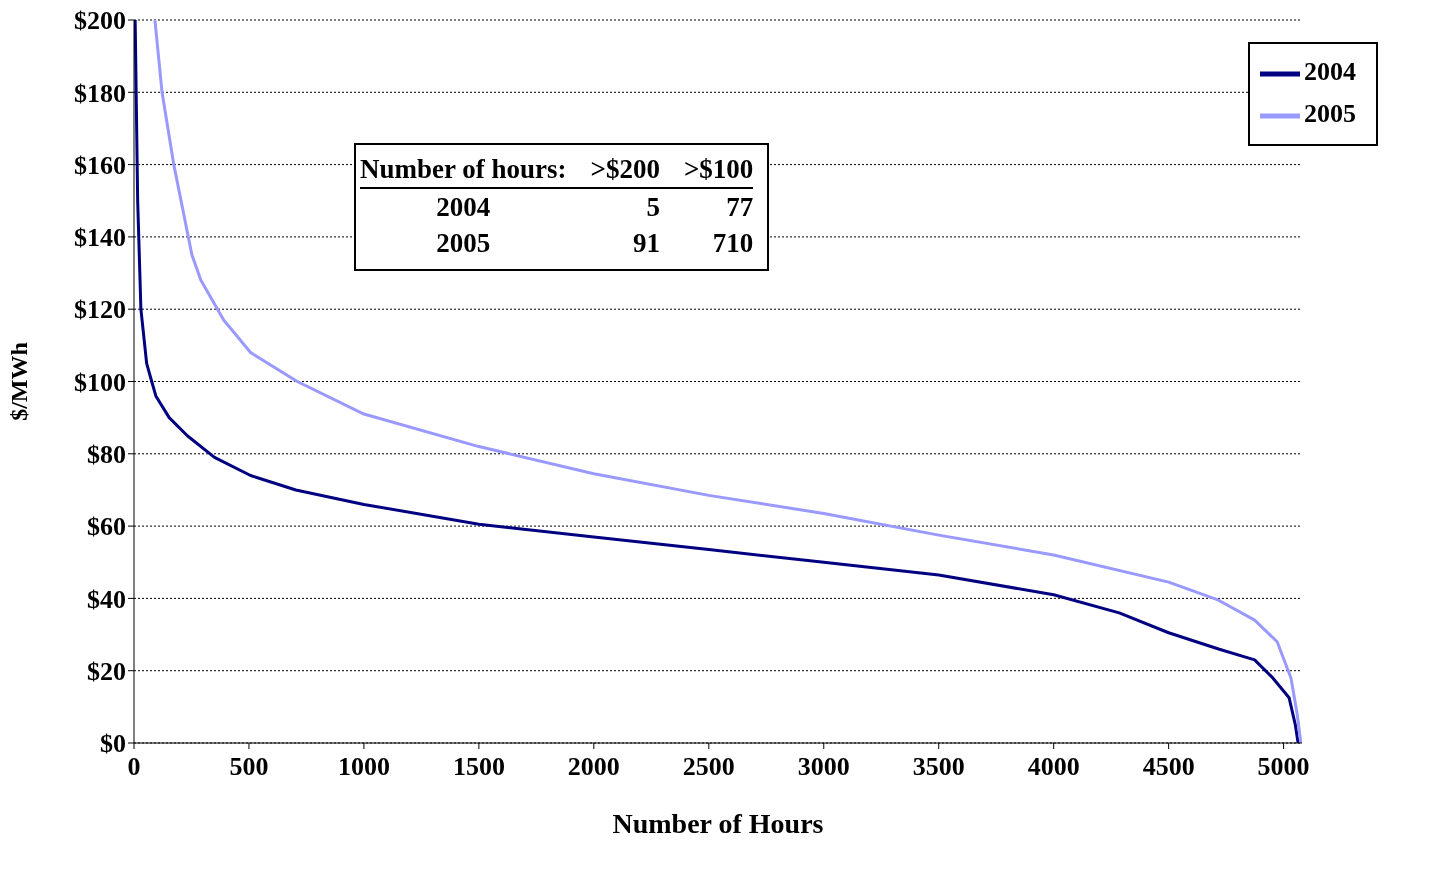 The height and width of the screenshot is (891, 1454). I want to click on x-tick-label: 0, so click(134, 767).